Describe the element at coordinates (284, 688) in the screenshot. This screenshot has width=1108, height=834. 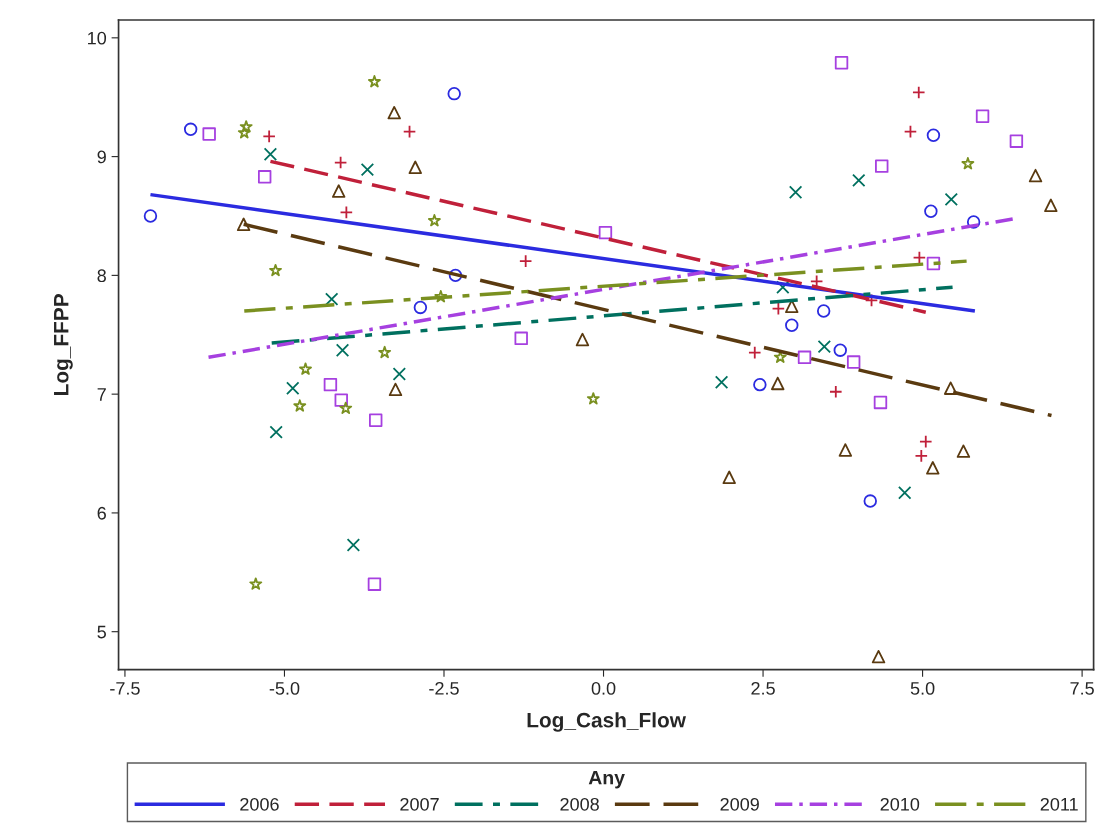
I see `x-tick-label: -5.0` at that location.